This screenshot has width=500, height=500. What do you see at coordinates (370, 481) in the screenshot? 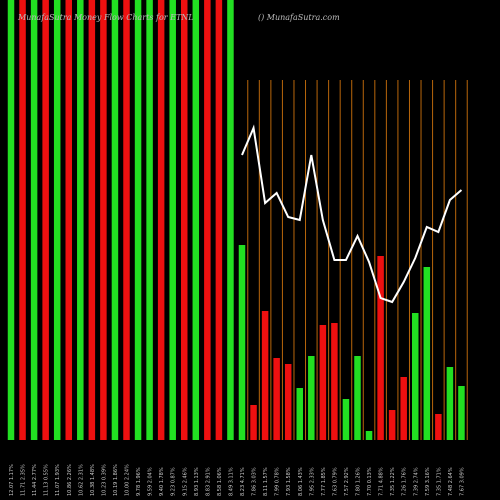
I see `x-tick-label: 7.70 0.13%` at bounding box center [370, 481].